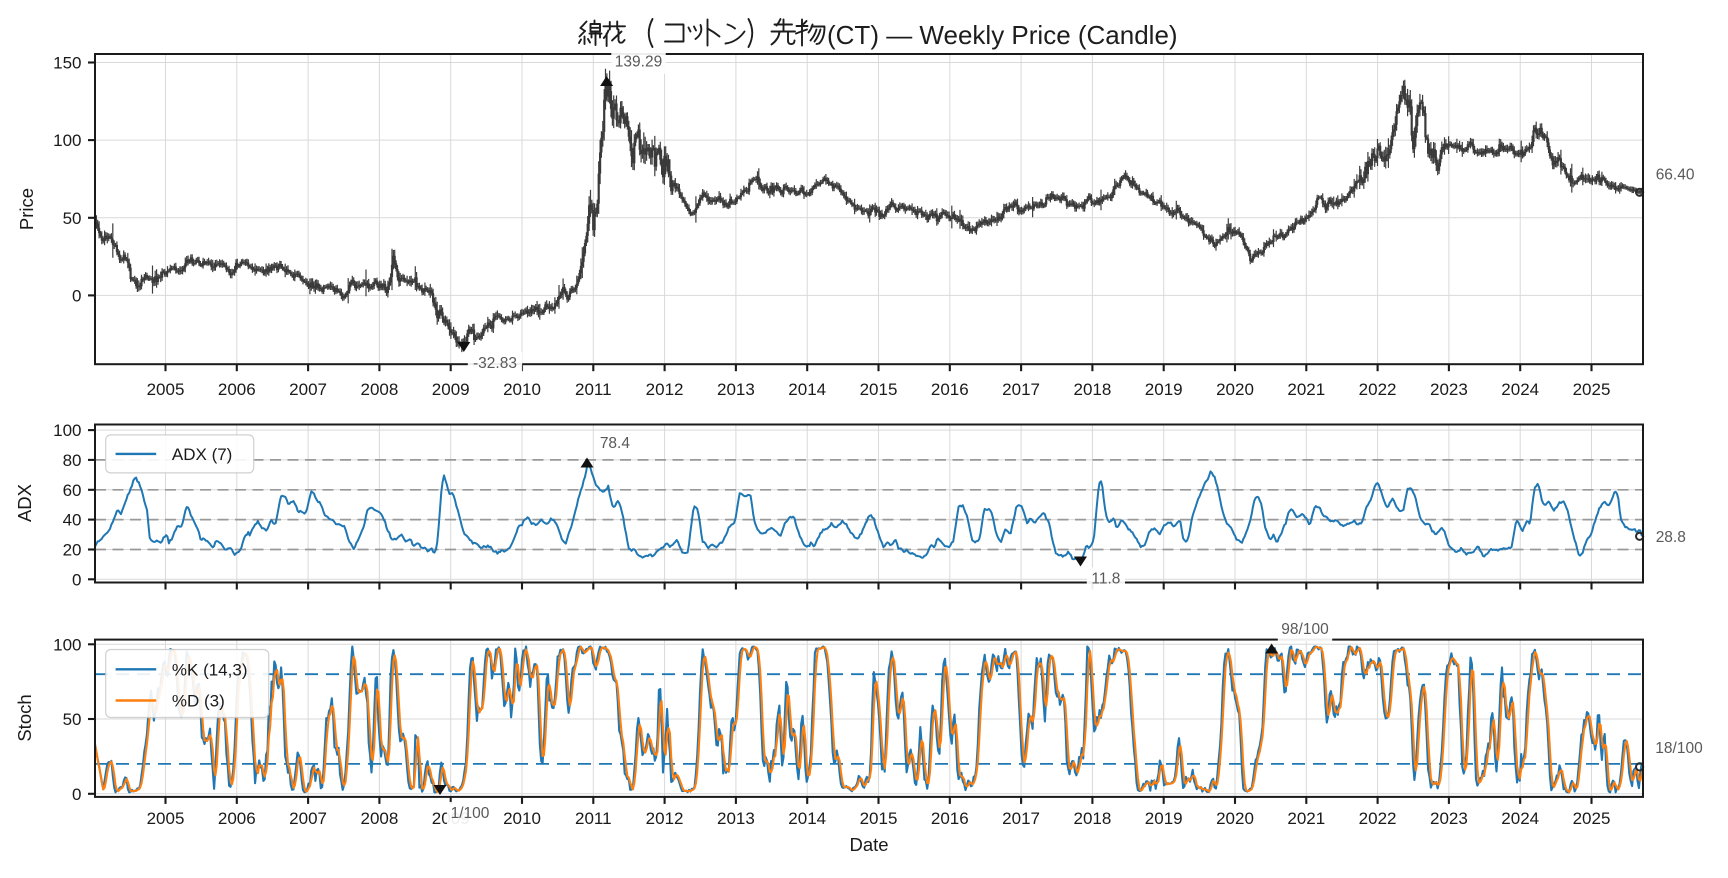 Image resolution: width=1728 pixels, height=878 pixels. What do you see at coordinates (1675, 175) in the screenshot?
I see `svg-text: 66.40` at bounding box center [1675, 175].